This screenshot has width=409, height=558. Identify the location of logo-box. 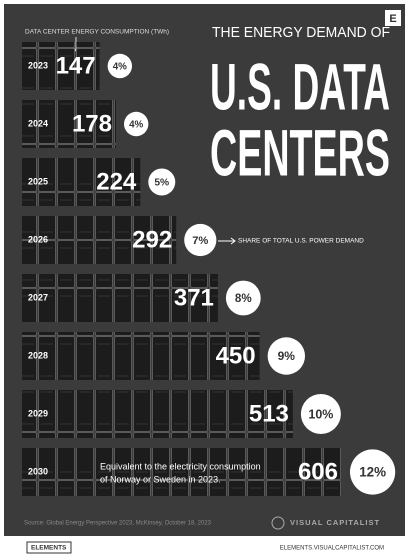
(393, 18).